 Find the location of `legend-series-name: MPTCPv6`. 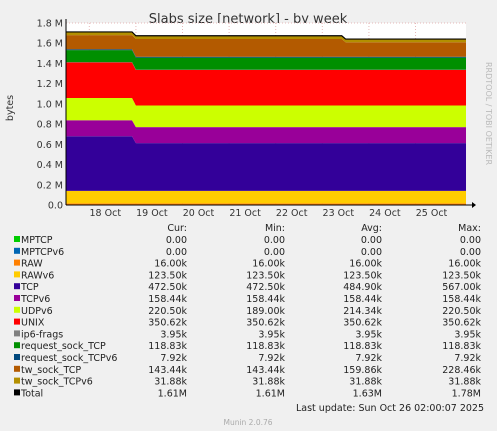

legend-series-name: MPTCPv6 is located at coordinates (42, 252).